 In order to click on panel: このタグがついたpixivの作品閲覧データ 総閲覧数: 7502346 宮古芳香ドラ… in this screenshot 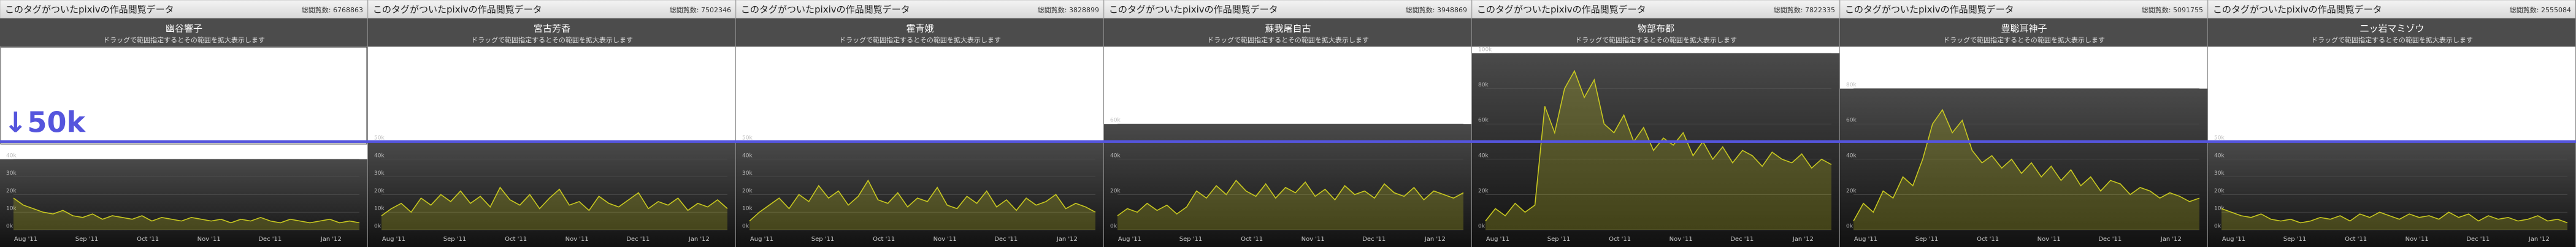, I will do `click(552, 123)`.